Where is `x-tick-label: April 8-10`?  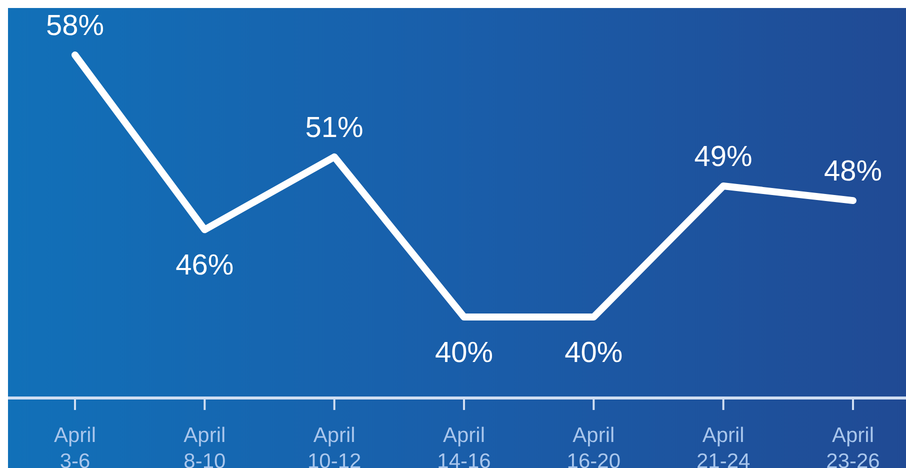
x-tick-label: April 8-10 is located at coordinates (205, 446).